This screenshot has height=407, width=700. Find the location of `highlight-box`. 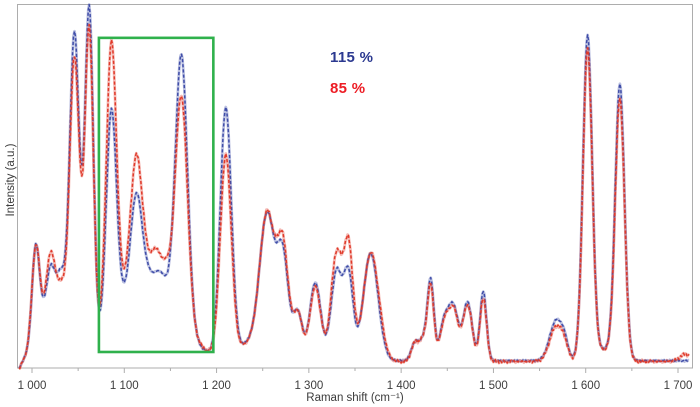

highlight-box is located at coordinates (156, 195).